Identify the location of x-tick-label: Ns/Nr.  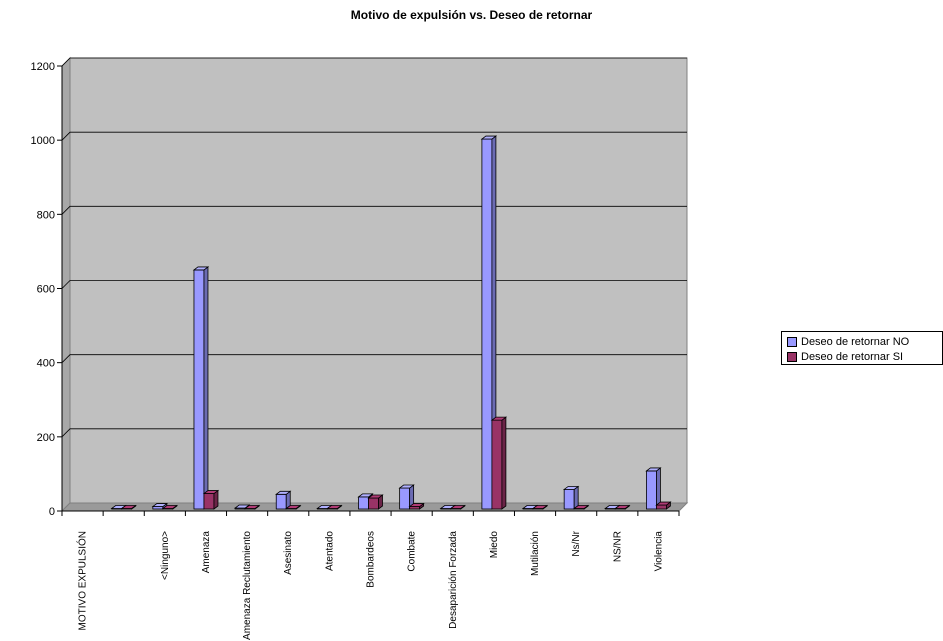
(576, 543).